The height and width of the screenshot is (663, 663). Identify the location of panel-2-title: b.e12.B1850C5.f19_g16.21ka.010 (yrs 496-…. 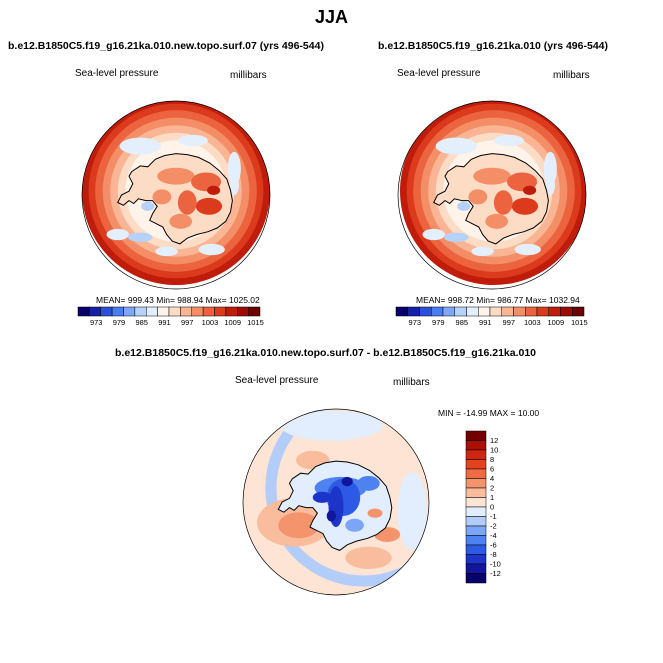
(493, 46).